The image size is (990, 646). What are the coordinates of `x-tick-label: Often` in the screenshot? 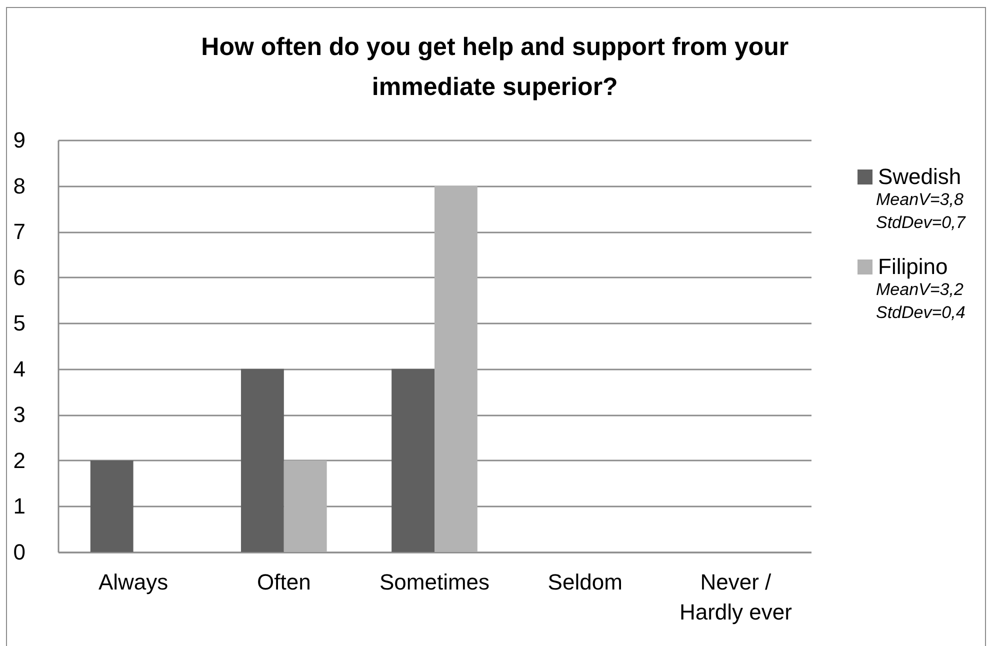 It's located at (283, 582).